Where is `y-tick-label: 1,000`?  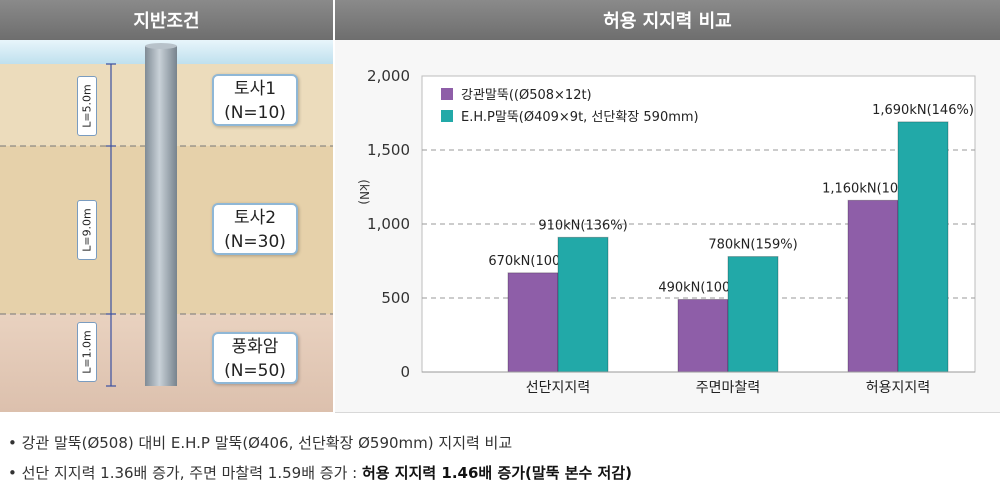
y-tick-label: 1,000 is located at coordinates (388, 224).